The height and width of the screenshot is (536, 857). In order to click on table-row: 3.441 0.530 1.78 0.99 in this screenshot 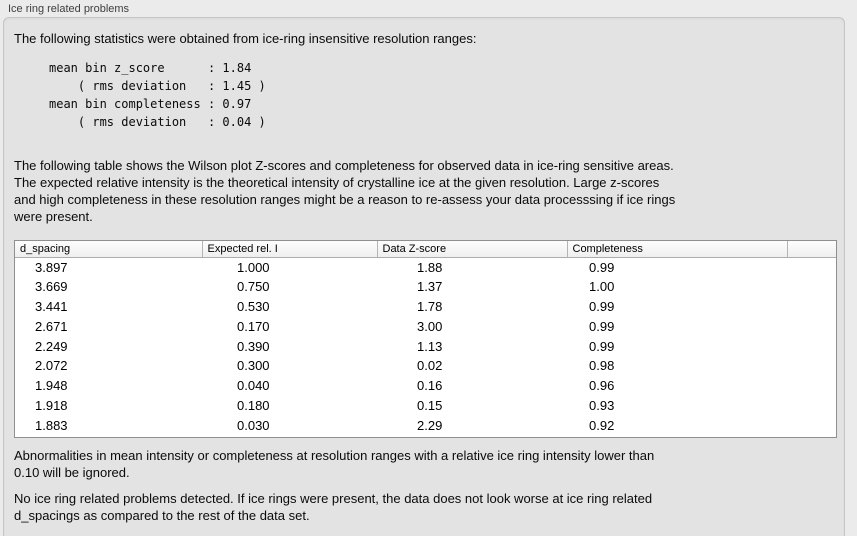, I will do `click(425, 307)`.